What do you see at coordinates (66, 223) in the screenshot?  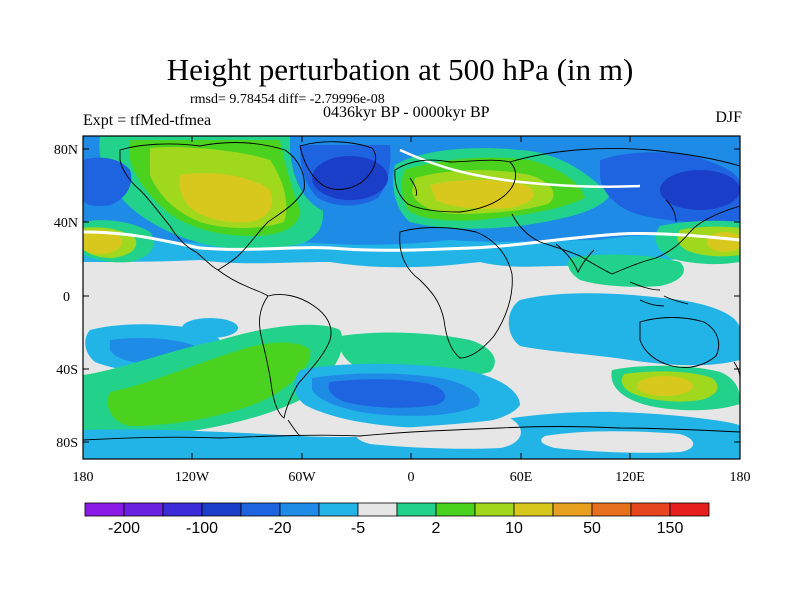 I see `lat-label: 40N` at bounding box center [66, 223].